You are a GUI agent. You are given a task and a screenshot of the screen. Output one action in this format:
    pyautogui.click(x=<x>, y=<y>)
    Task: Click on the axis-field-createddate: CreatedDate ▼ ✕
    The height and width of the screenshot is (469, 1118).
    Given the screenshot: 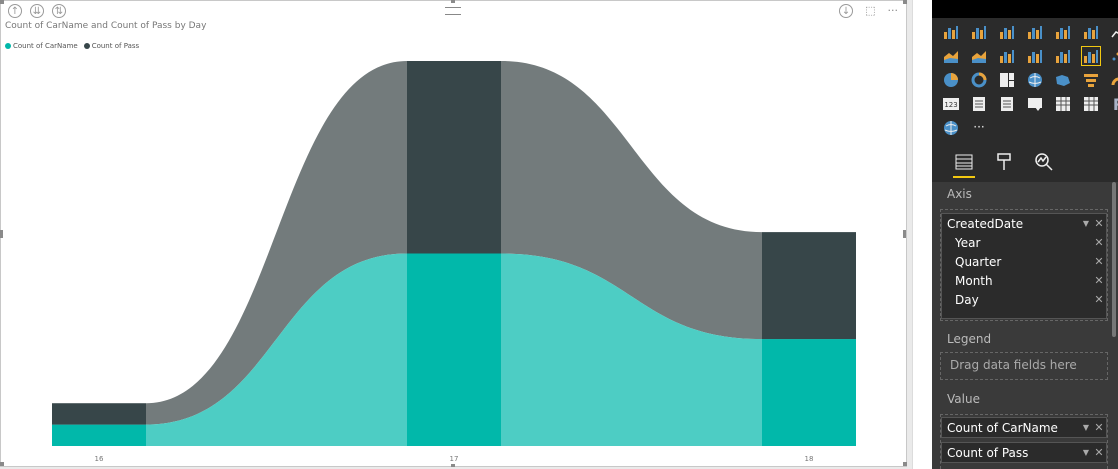 What is the action you would take?
    pyautogui.click(x=1024, y=223)
    